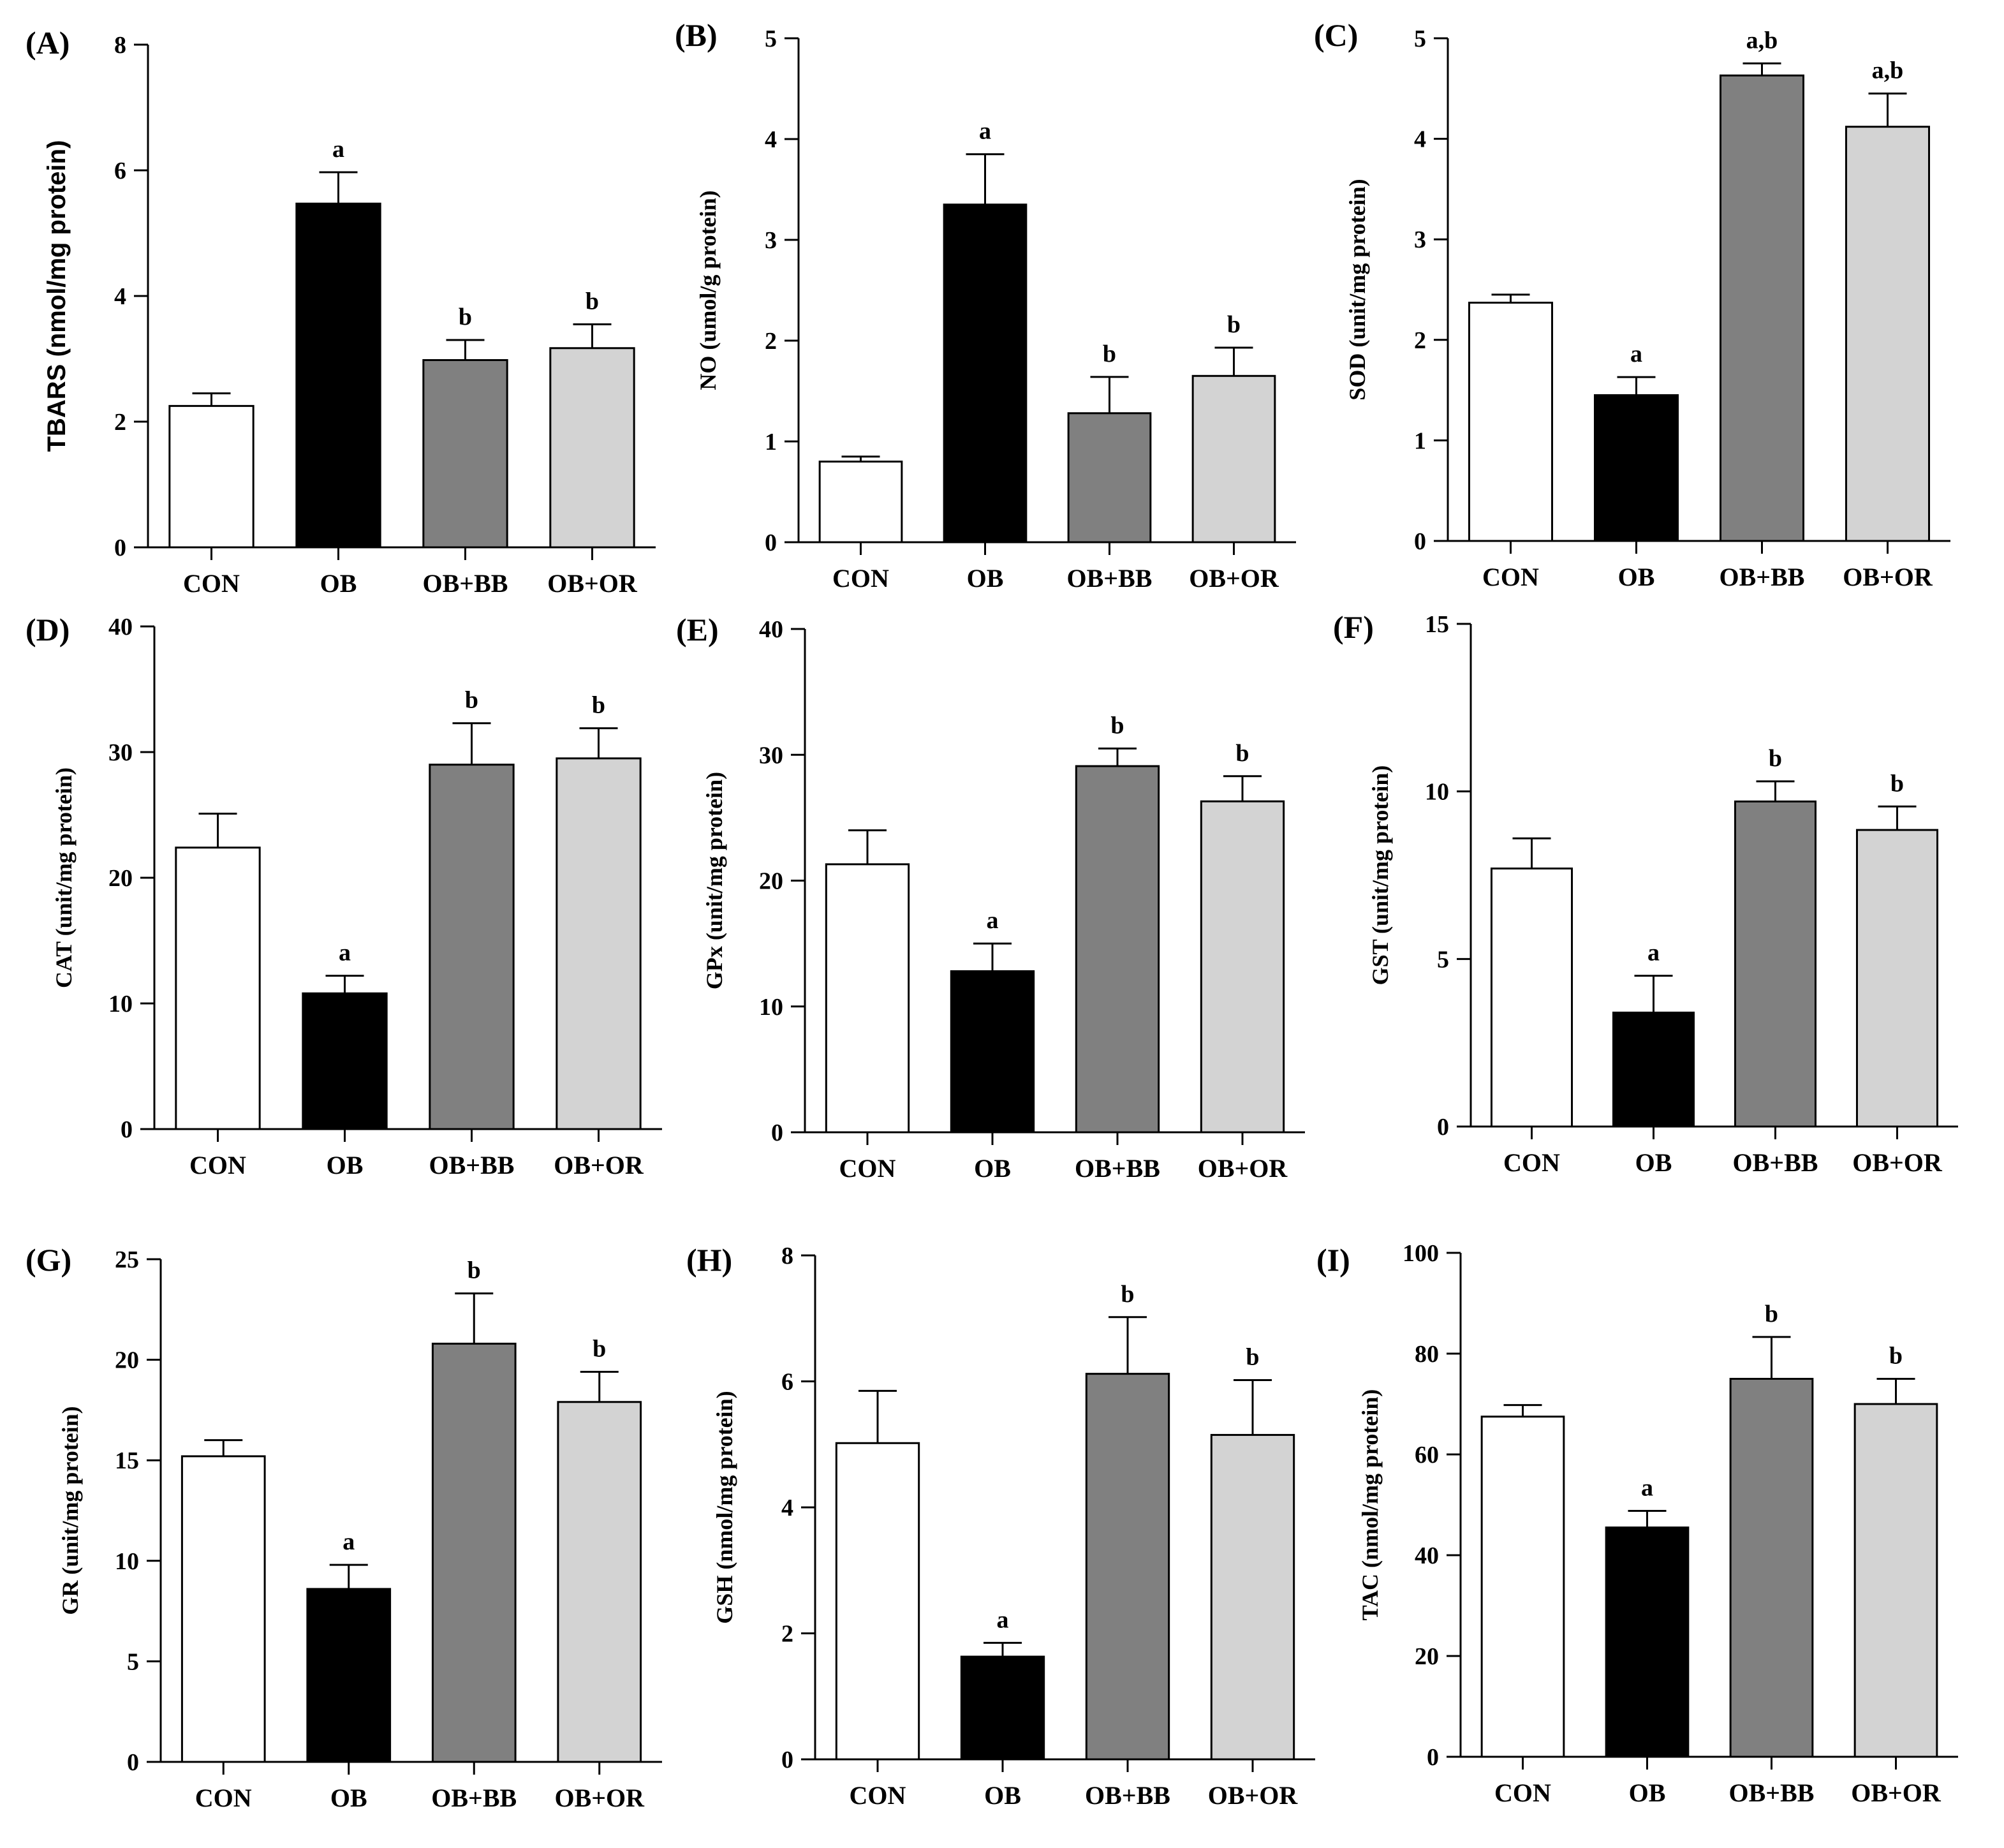 The image size is (2004, 1848). I want to click on y-axis-title: CAT (unit/mg protein), so click(64, 877).